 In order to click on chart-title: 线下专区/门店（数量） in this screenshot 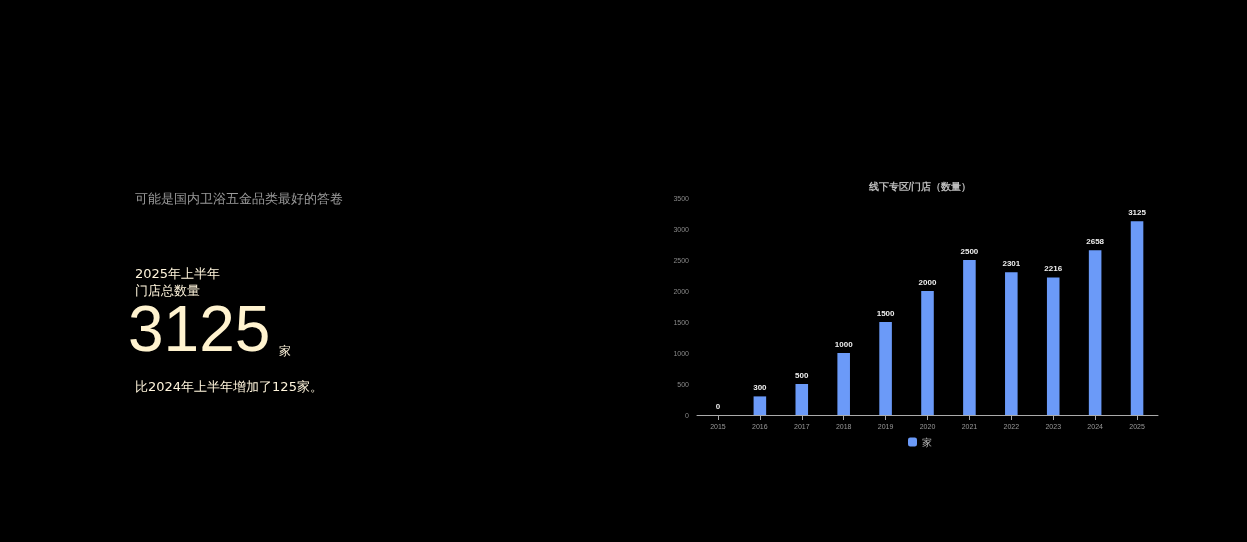, I will do `click(919, 186)`.